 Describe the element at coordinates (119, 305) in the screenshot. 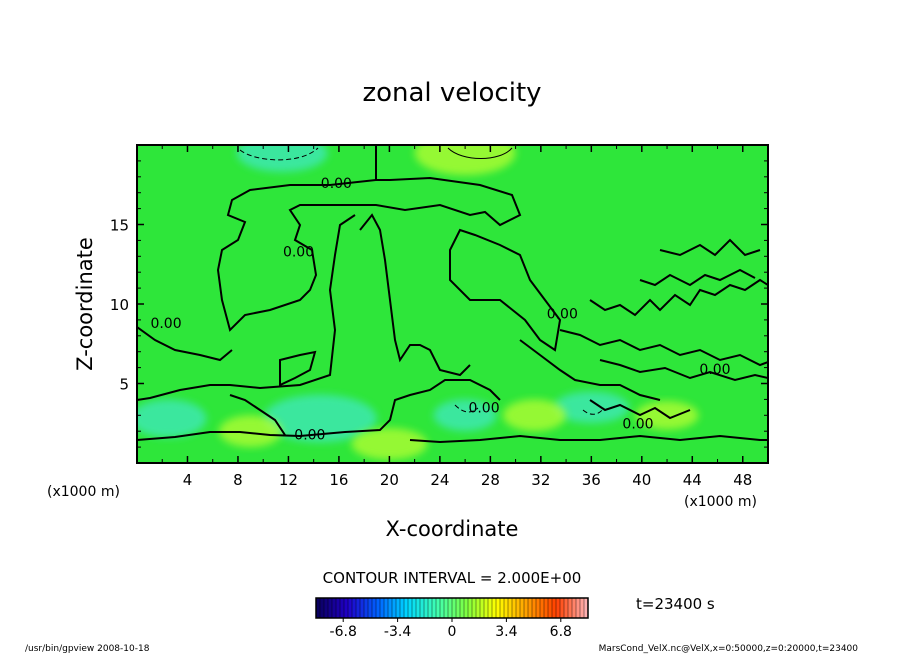

I see `y-tick-label: 10` at that location.